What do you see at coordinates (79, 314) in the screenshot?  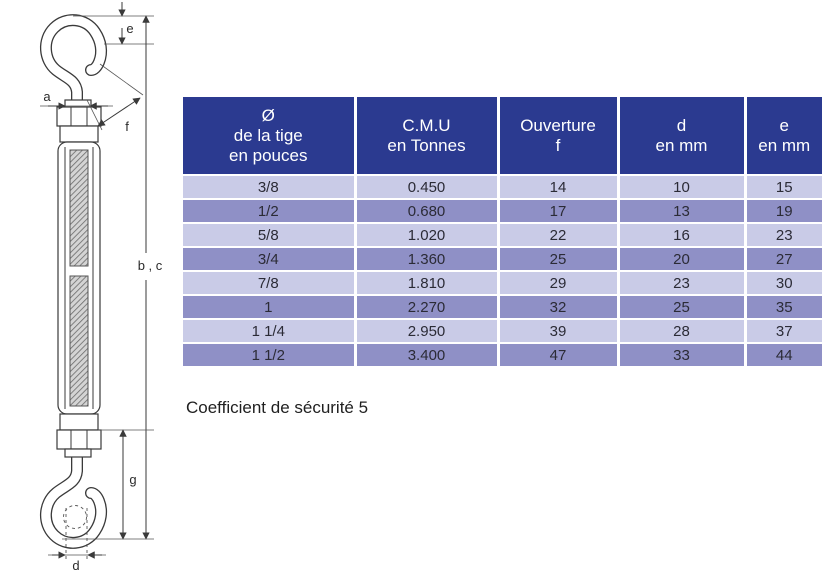 I see `turnbuckle-body` at bounding box center [79, 314].